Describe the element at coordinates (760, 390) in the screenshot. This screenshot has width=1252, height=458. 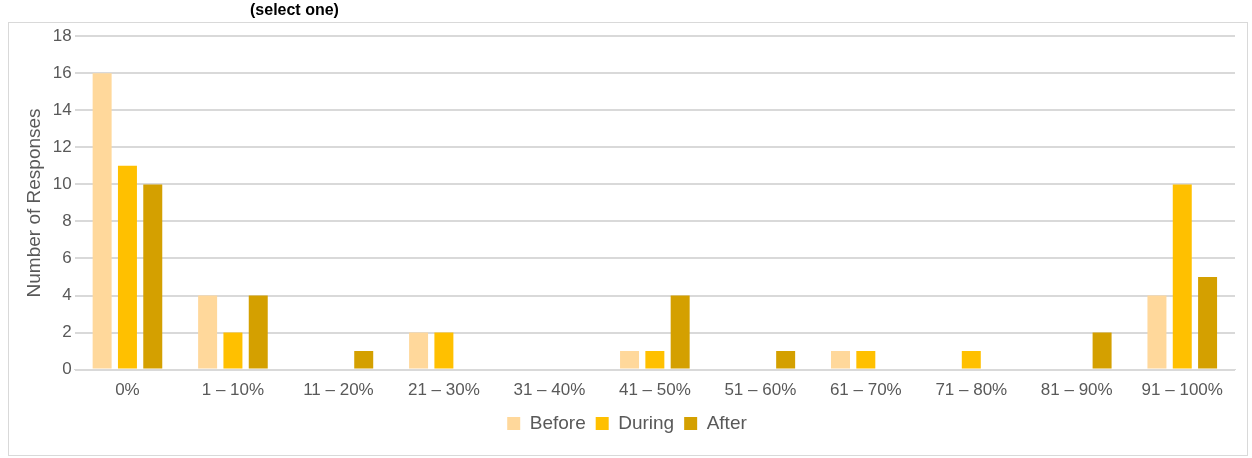
I see `x-tick-label: 51 – 60%` at that location.